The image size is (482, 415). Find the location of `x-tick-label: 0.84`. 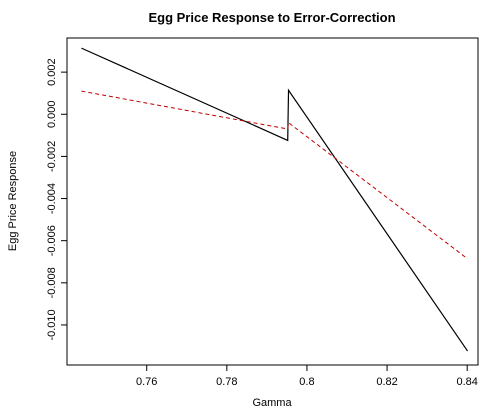

x-tick-label: 0.84 is located at coordinates (466, 382).